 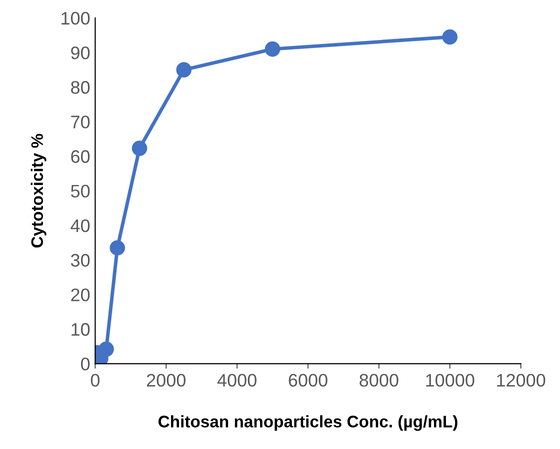 I want to click on y-tick-label: 80, so click(x=80, y=87).